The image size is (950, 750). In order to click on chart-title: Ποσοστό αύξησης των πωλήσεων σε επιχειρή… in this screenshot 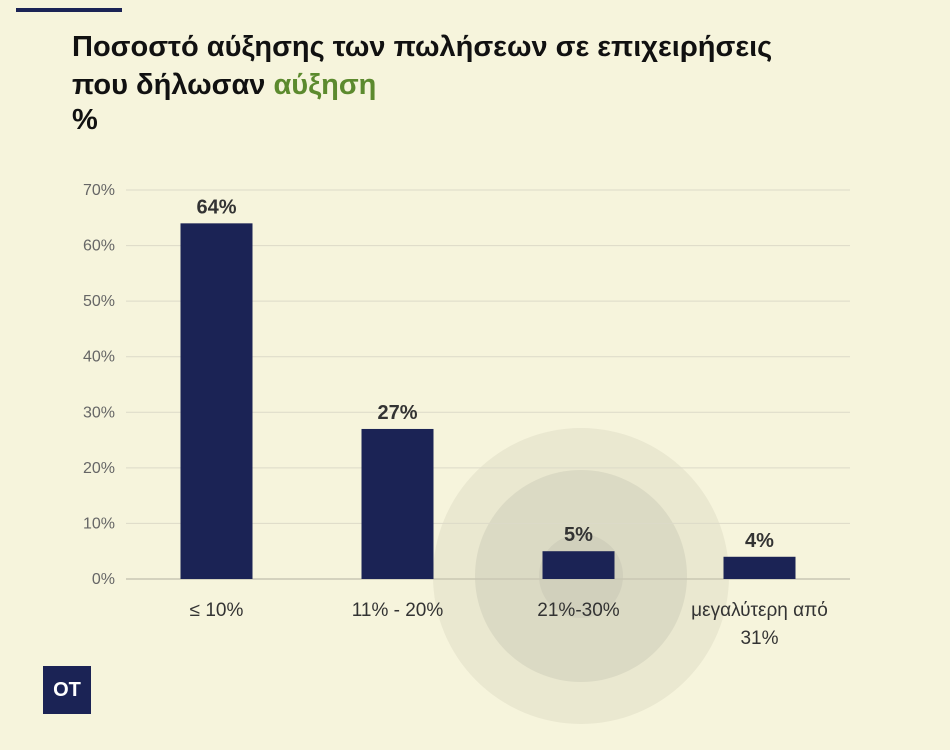, I will do `click(502, 66)`.